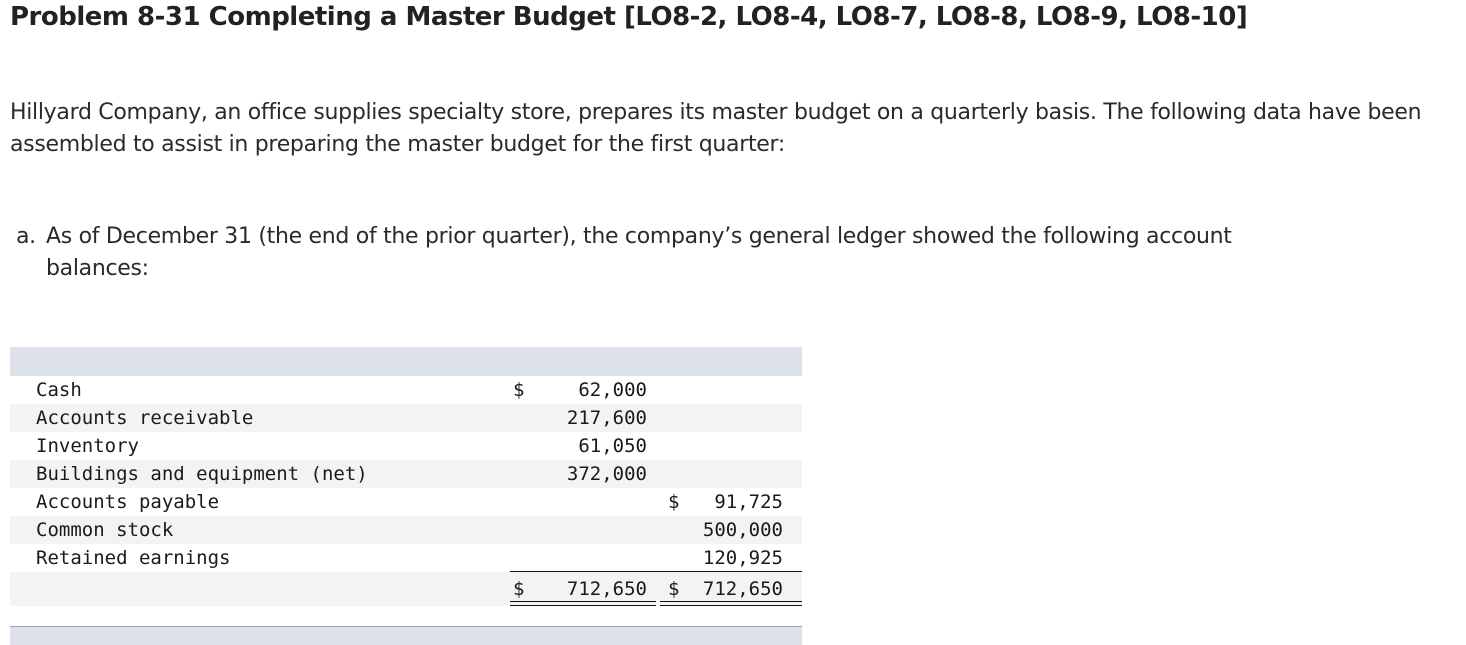  I want to click on item-a-marker: a., so click(26, 236).